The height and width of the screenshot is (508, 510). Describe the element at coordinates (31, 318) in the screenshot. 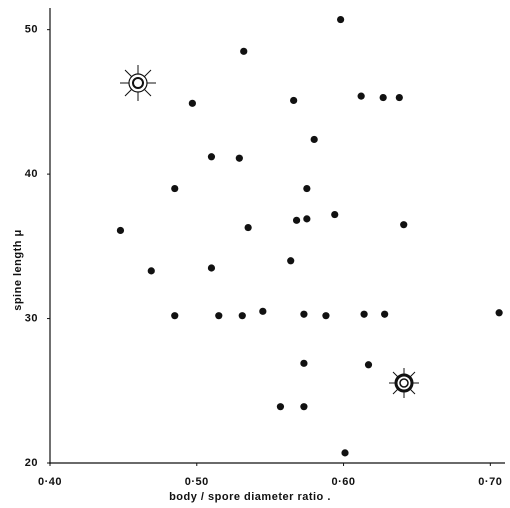

I see `y-tick-label: 30` at that location.